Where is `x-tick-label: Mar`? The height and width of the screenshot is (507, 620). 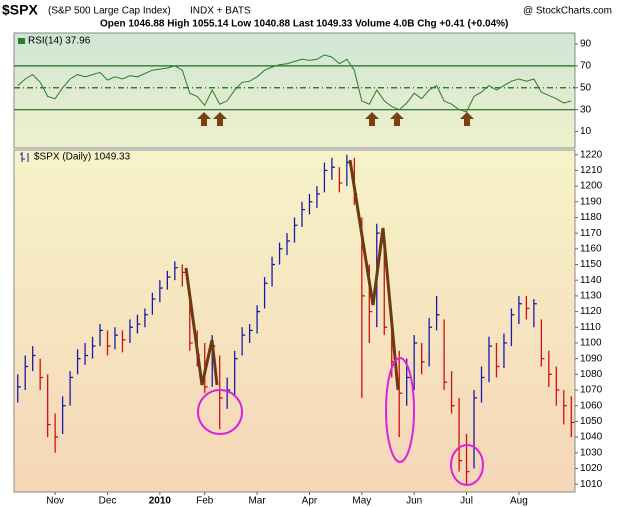
x-tick-label: Mar is located at coordinates (257, 501).